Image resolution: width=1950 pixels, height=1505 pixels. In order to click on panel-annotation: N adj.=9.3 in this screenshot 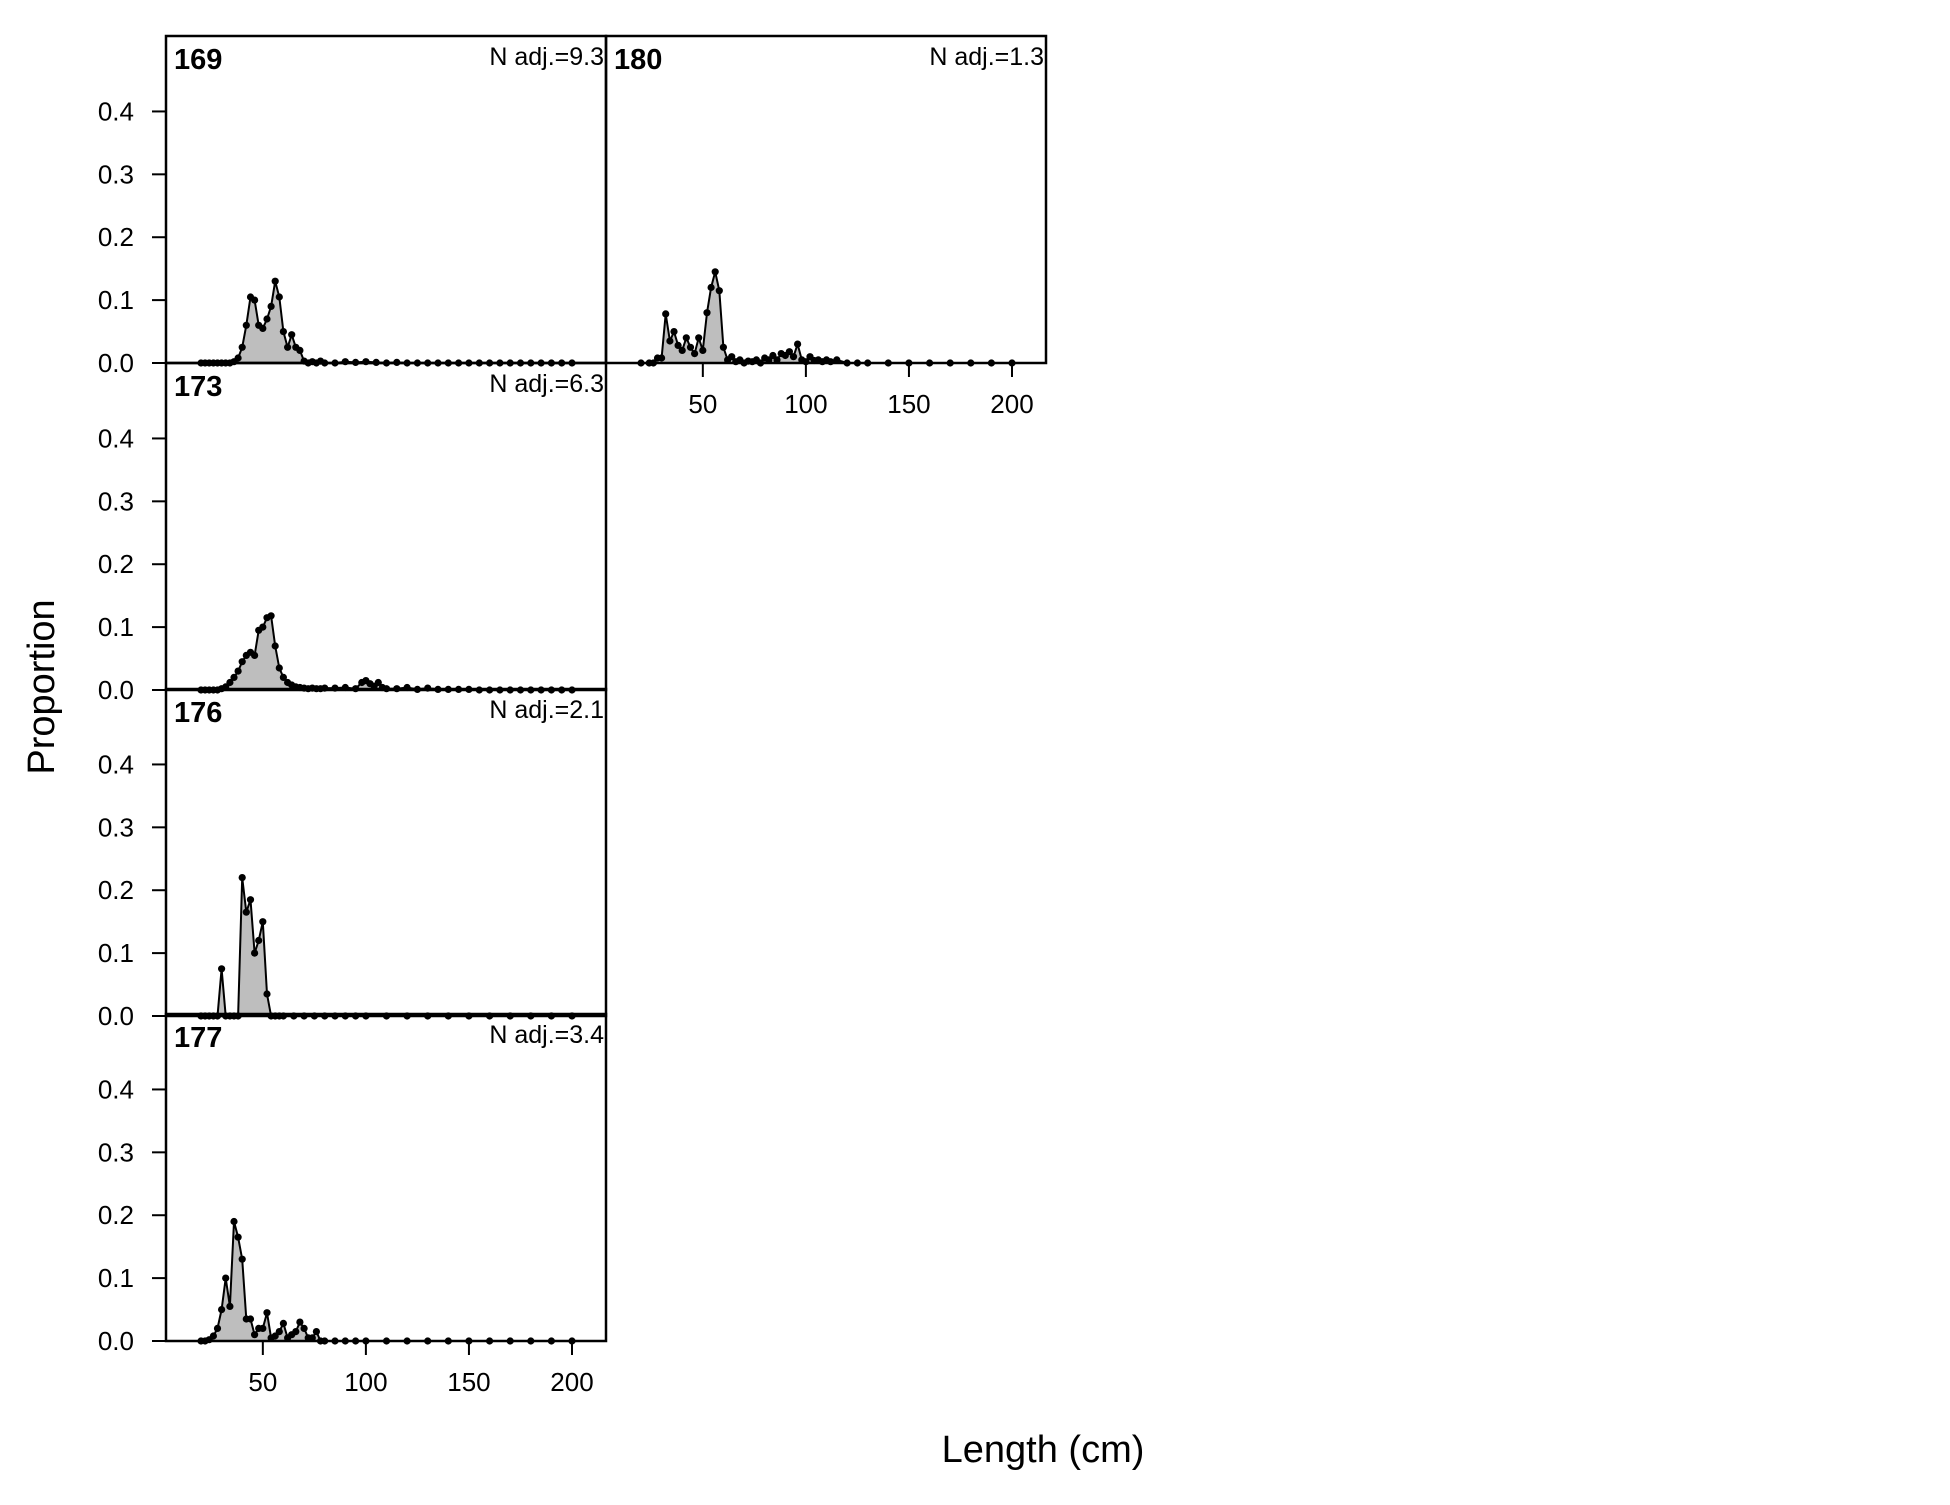, I will do `click(546, 57)`.